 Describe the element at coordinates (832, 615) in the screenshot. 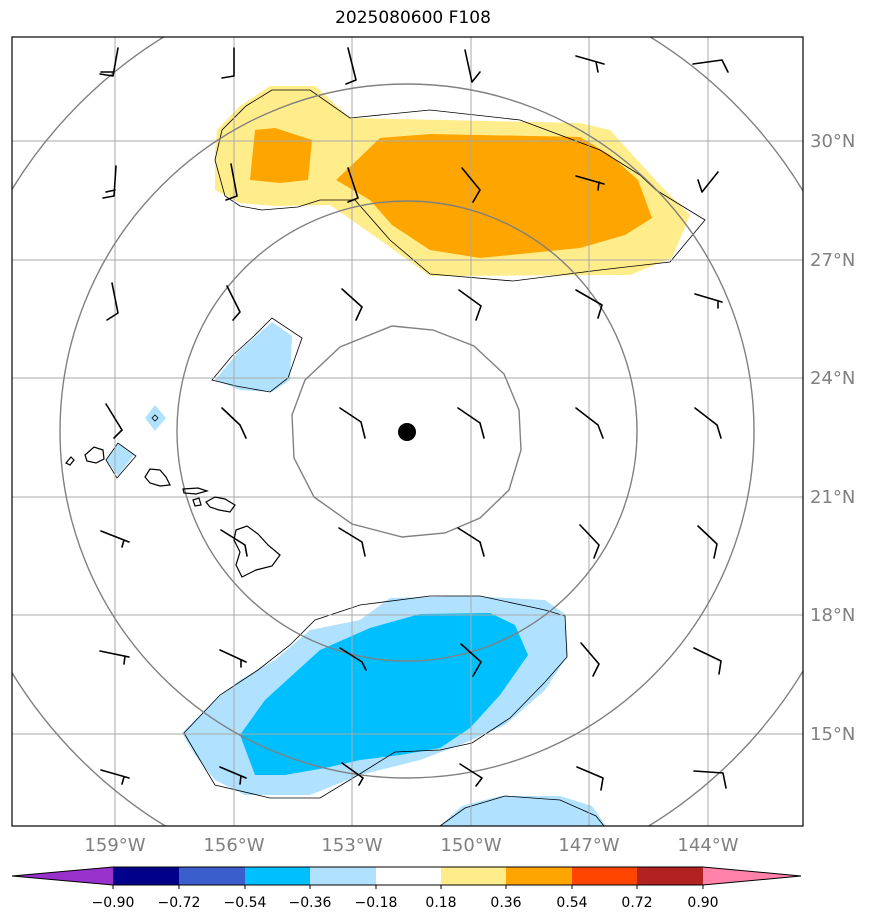

I see `lat-label: 18°N` at that location.